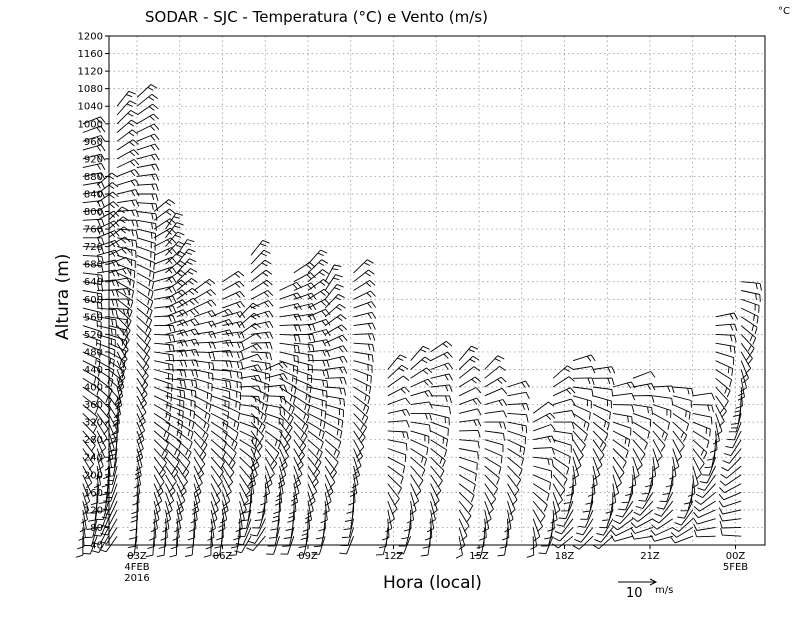 Image resolution: width=800 pixels, height=618 pixels. I want to click on y-tick-label: 1000, so click(90, 124).